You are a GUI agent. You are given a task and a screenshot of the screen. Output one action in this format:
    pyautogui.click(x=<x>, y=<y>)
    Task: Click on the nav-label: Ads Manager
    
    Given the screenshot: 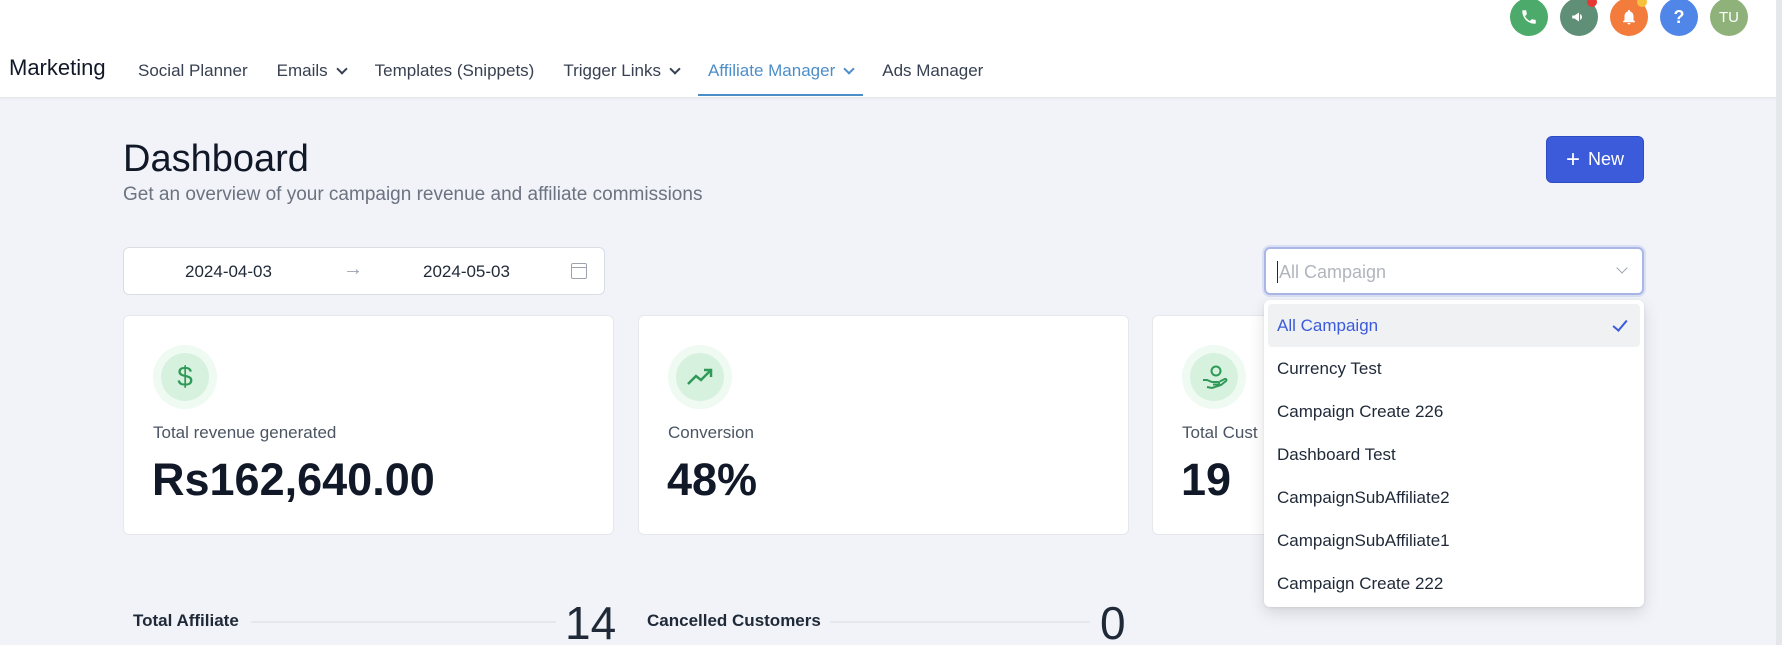 What is the action you would take?
    pyautogui.click(x=933, y=70)
    